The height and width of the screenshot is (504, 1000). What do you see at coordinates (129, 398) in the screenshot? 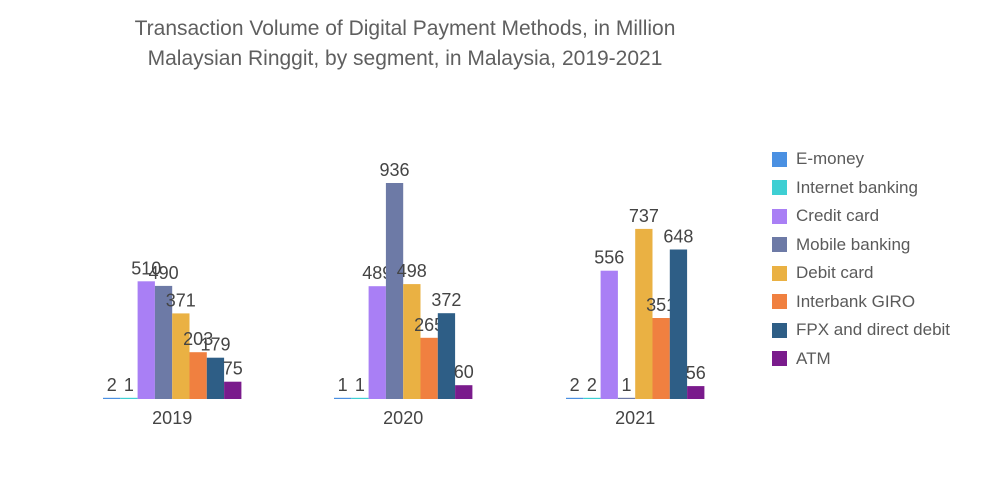
I see `bar-internet-banking-2019` at bounding box center [129, 398].